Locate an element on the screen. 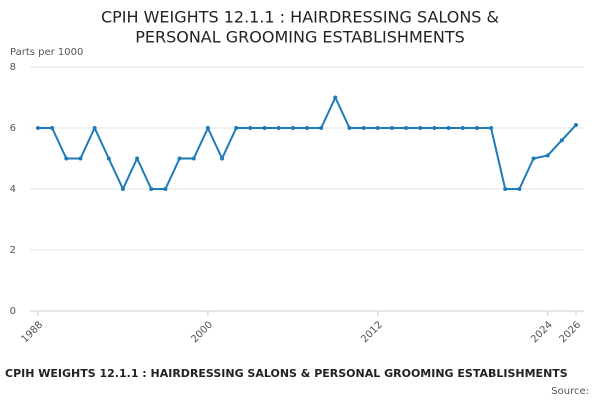  y-tick-label: 2 is located at coordinates (13, 250).